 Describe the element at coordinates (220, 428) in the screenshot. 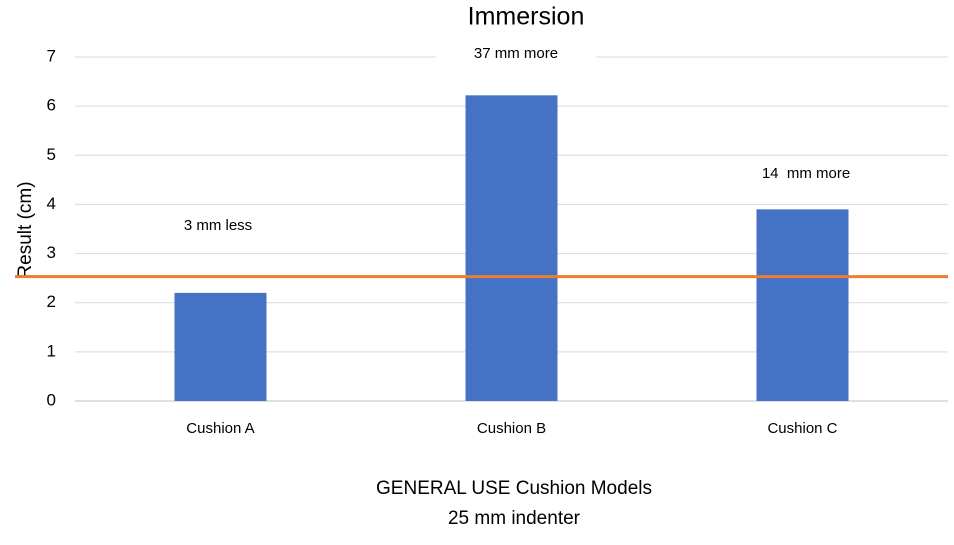

I see `x-tick-label: Cushion A` at that location.